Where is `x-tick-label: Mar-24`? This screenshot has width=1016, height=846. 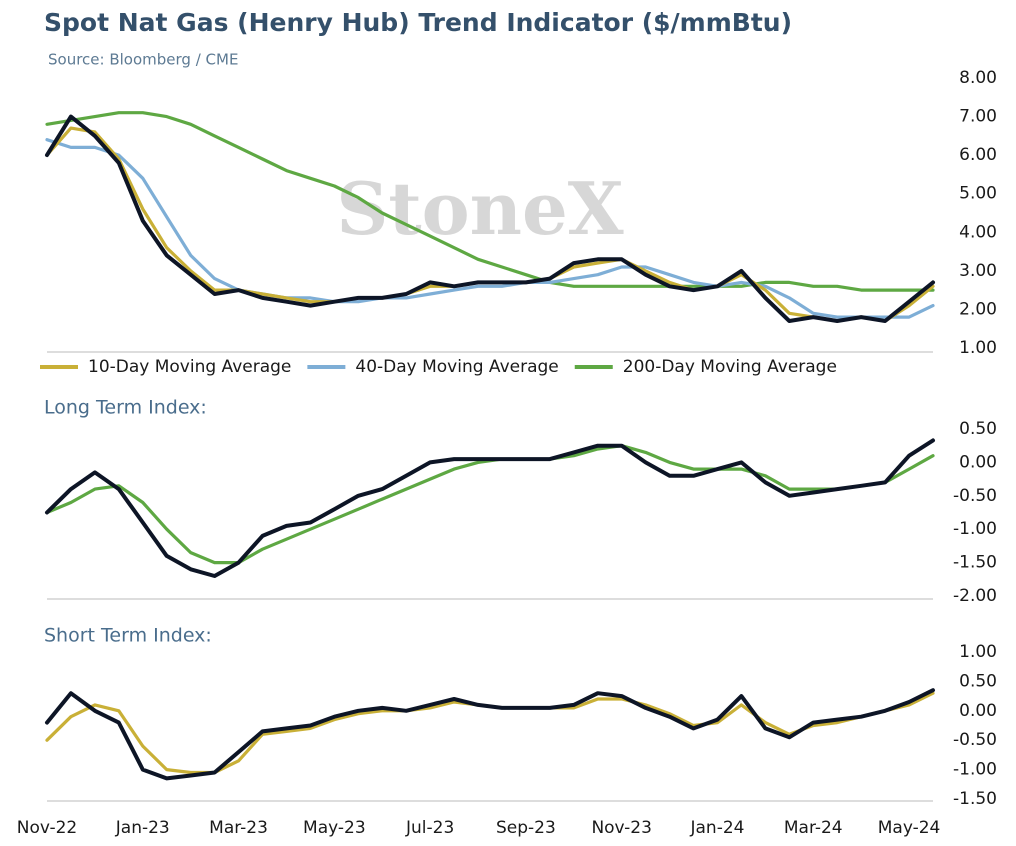
x-tick-label: Mar-24 is located at coordinates (813, 828).